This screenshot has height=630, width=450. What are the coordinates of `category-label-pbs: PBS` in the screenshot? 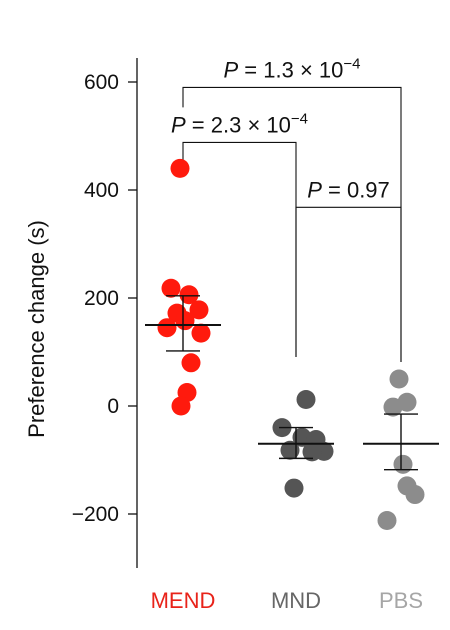 It's located at (401, 600).